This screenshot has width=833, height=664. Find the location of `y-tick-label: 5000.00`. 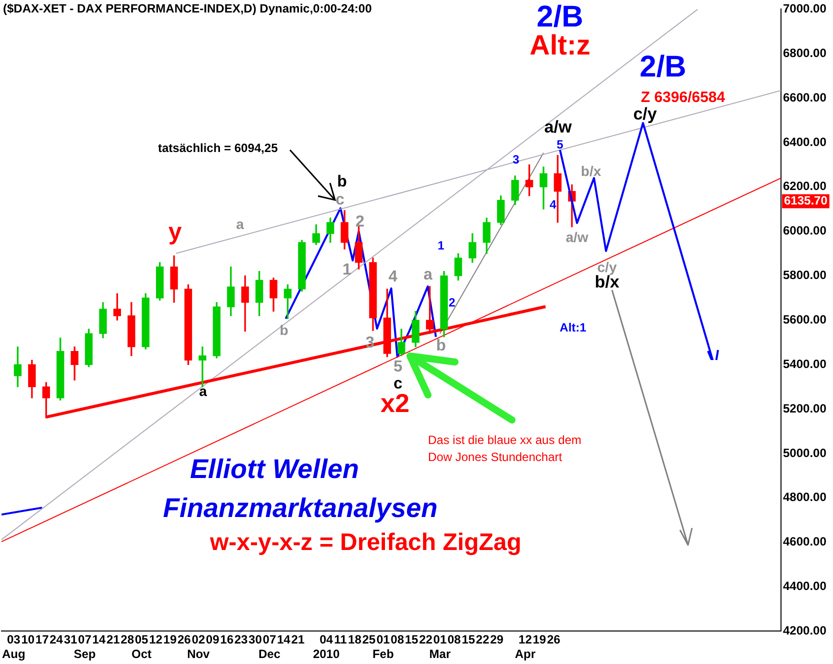

y-tick-label: 5000.00 is located at coordinates (805, 453).